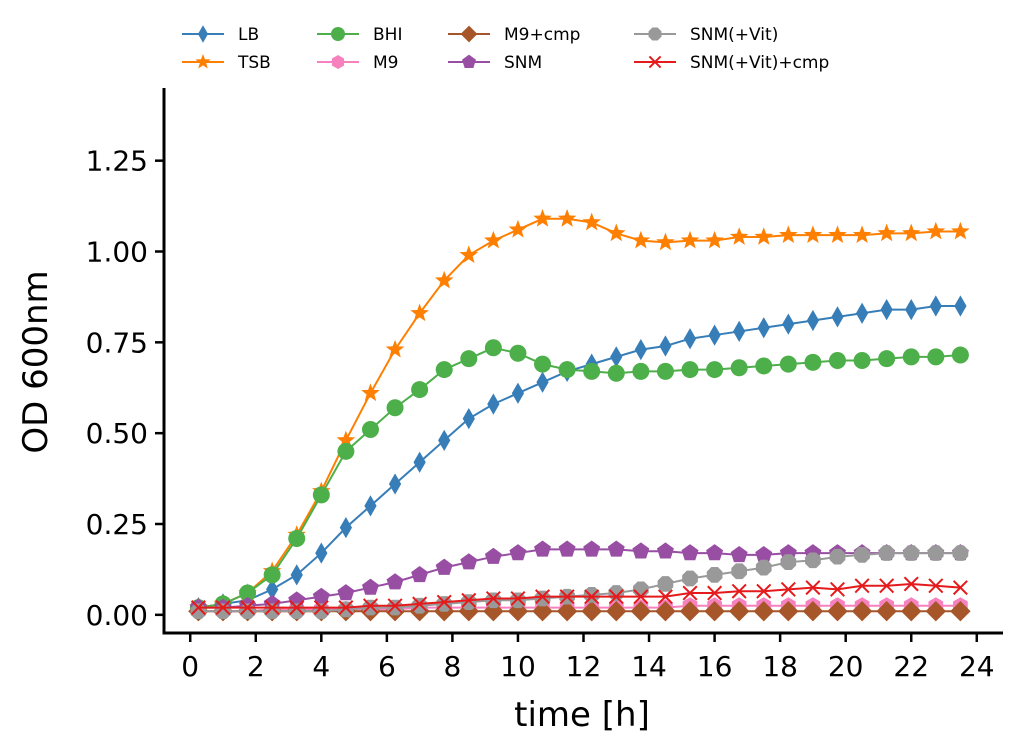 This screenshot has width=1019, height=752. I want to click on x-axis-title: time [h], so click(582, 715).